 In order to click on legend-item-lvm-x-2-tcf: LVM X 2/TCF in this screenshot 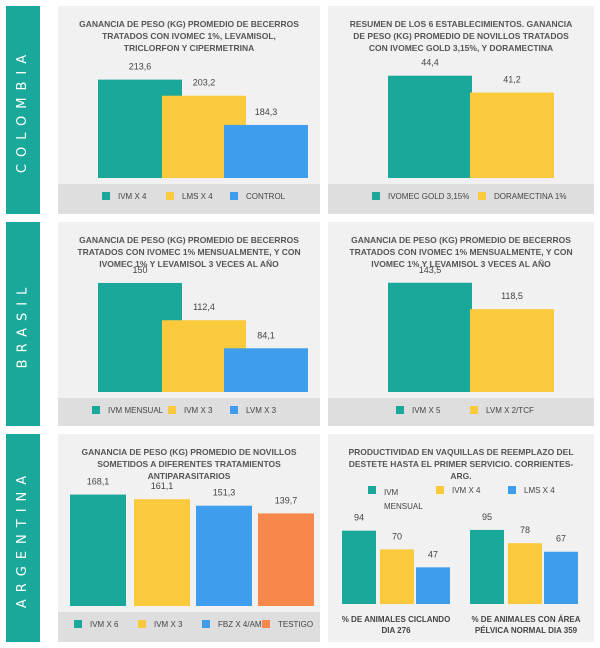, I will do `click(502, 410)`.